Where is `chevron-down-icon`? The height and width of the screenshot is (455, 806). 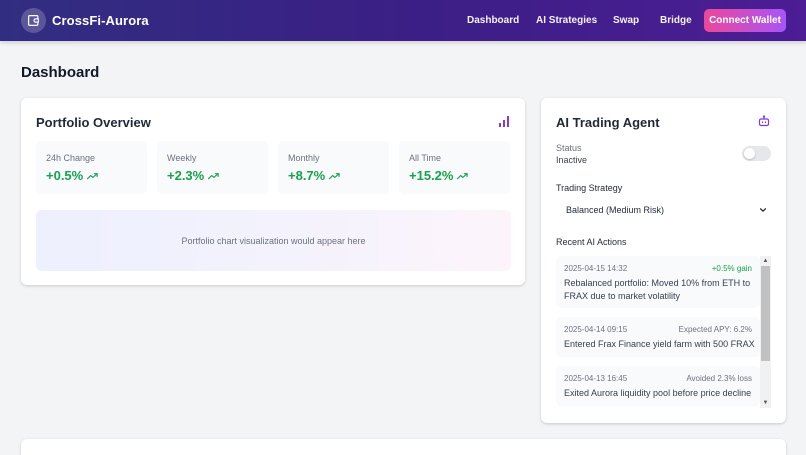
chevron-down-icon is located at coordinates (763, 210).